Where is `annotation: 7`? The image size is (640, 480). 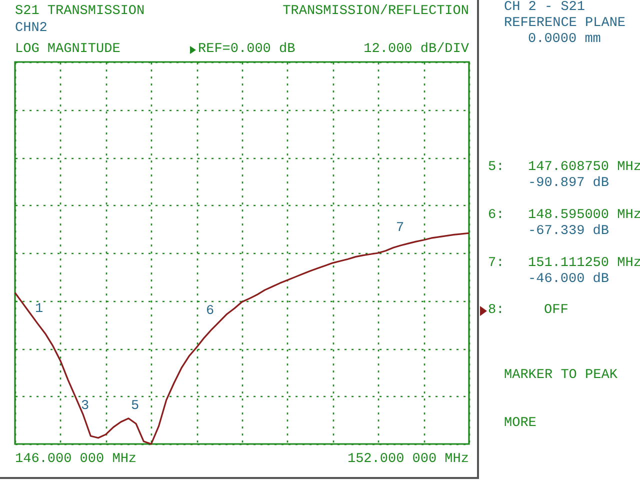
annotation: 7 is located at coordinates (400, 229).